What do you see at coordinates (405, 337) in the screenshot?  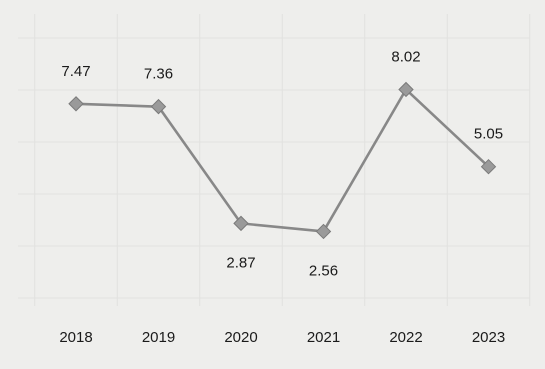 I see `x-tick-label-2022: 2022` at bounding box center [405, 337].